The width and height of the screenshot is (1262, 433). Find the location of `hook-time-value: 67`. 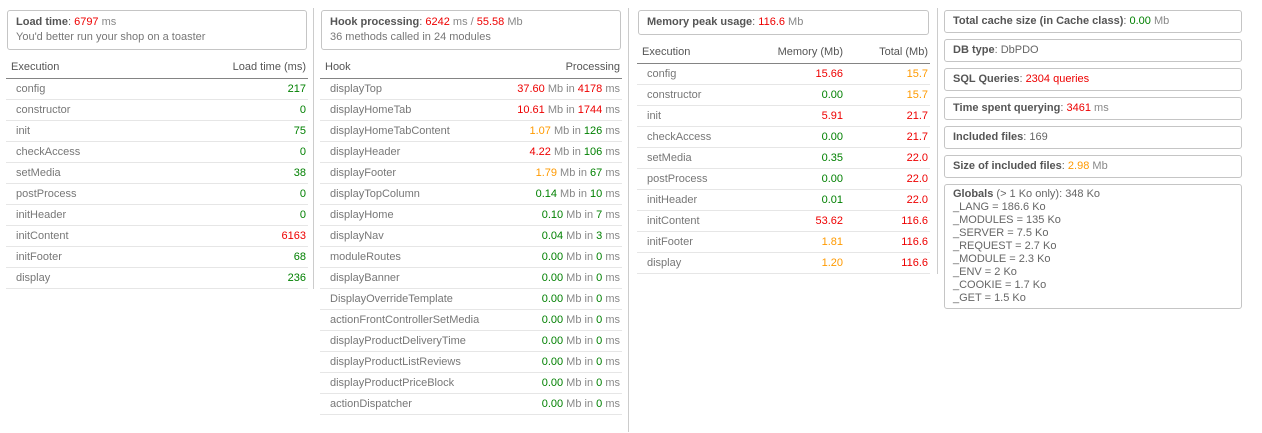

hook-time-value: 67 is located at coordinates (596, 173).